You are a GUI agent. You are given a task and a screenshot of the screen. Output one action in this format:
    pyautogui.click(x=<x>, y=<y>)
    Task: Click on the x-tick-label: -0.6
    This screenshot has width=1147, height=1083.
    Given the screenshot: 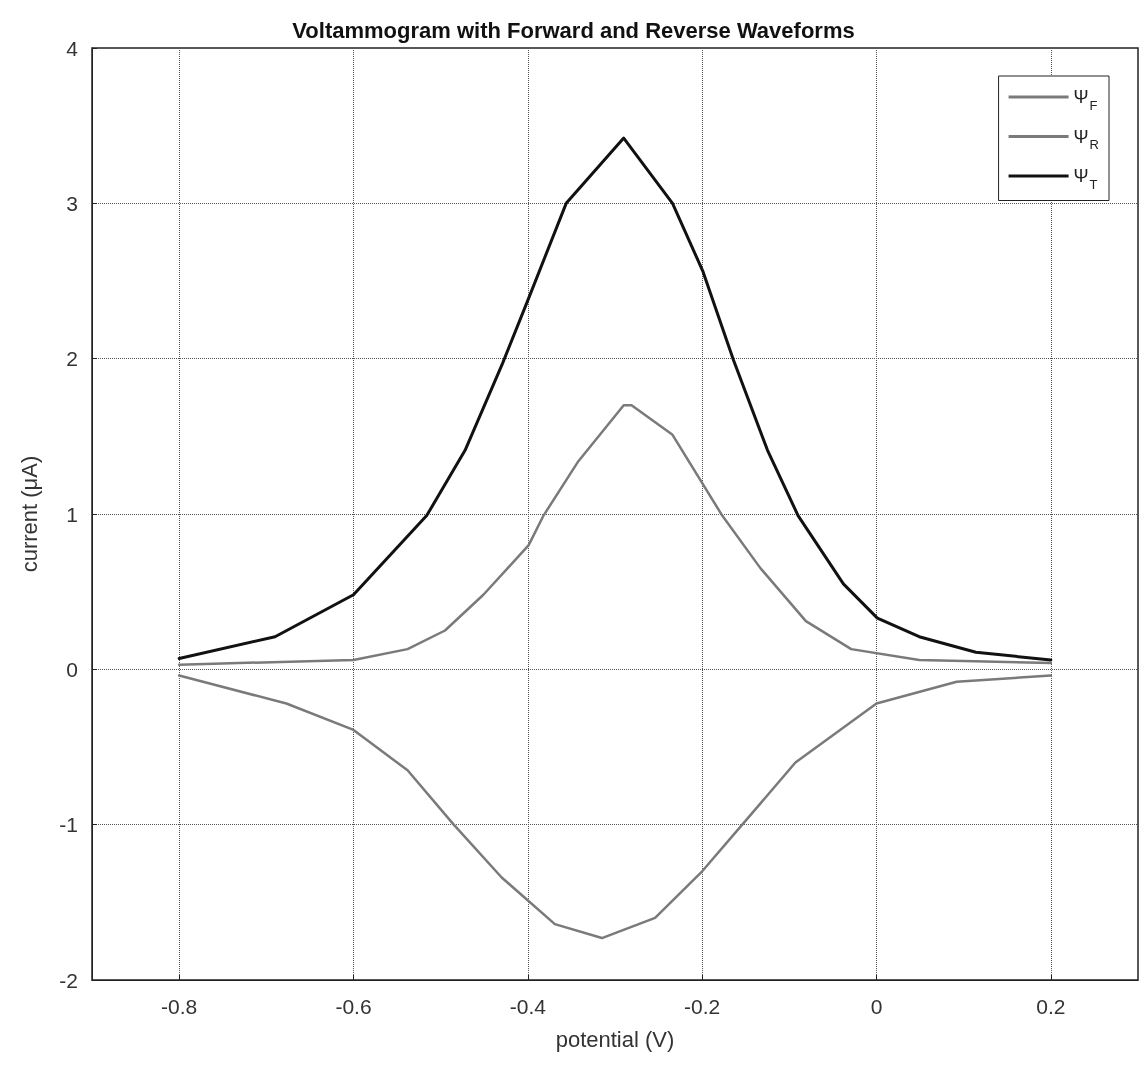 What is the action you would take?
    pyautogui.click(x=353, y=1006)
    